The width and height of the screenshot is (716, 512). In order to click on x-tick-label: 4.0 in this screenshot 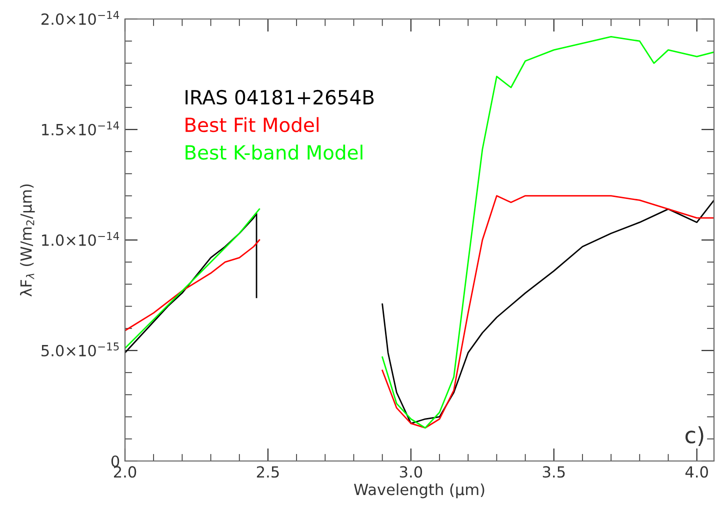, I will do `click(696, 472)`.